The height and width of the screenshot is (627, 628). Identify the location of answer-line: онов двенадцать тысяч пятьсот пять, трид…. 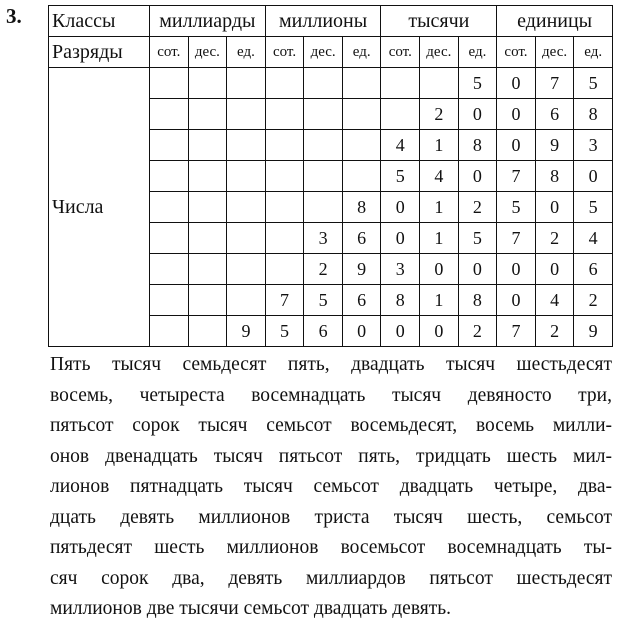
(331, 456).